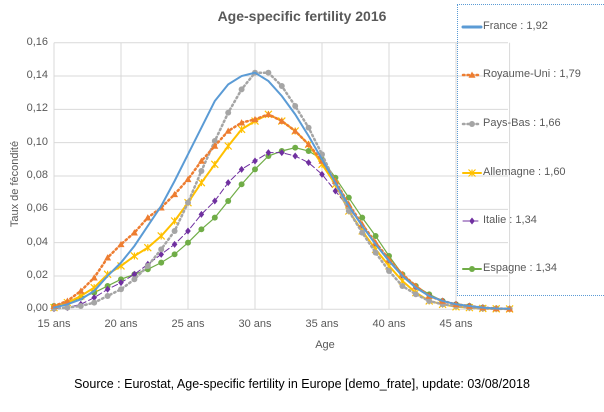 This screenshot has width=604, height=412. Describe the element at coordinates (524, 172) in the screenshot. I see `legend-label: Allemagne : 1,60` at that location.